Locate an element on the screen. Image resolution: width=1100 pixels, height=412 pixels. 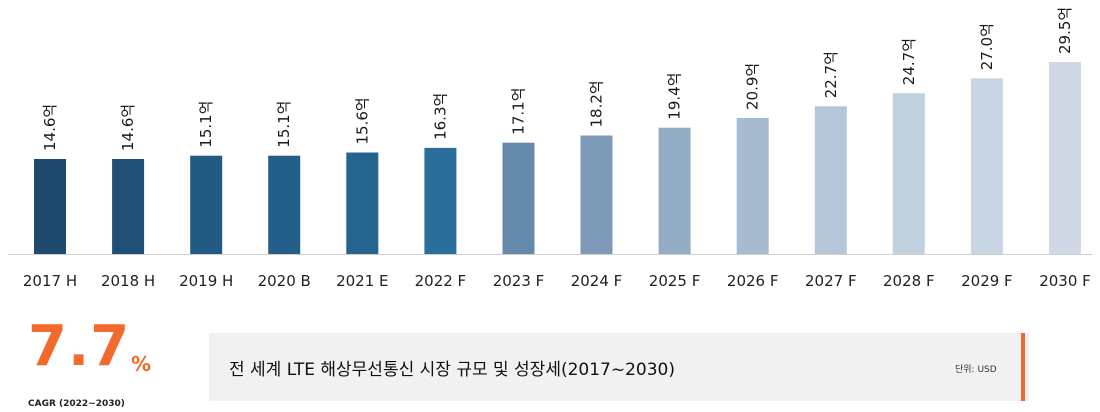
x-tick-label: 2030 F is located at coordinates (1065, 281).